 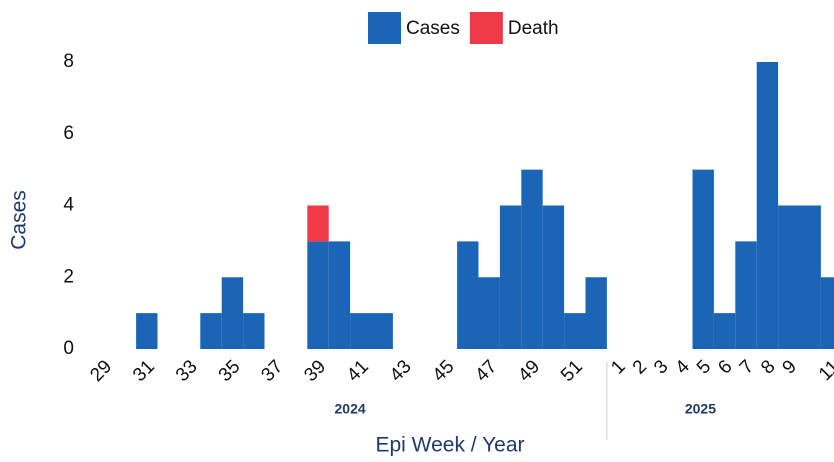 What do you see at coordinates (683, 367) in the screenshot?
I see `x-tick-label: 4` at bounding box center [683, 367].